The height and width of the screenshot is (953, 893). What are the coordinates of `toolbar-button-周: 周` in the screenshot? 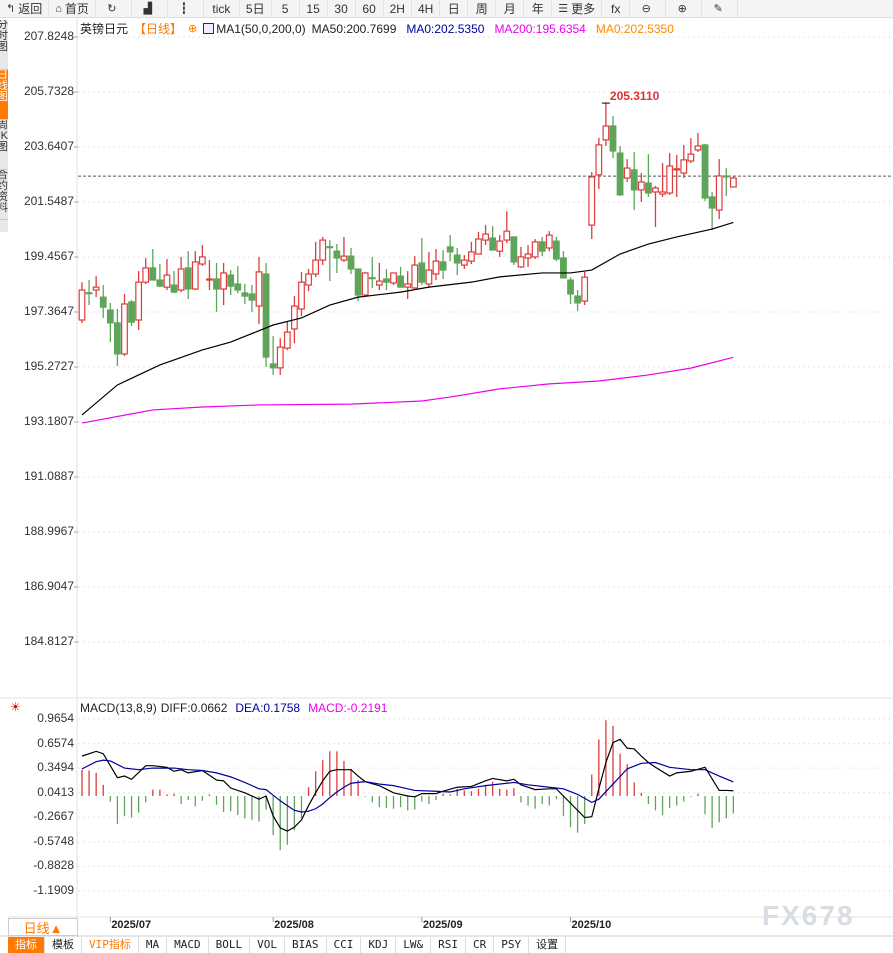 It's located at (482, 8).